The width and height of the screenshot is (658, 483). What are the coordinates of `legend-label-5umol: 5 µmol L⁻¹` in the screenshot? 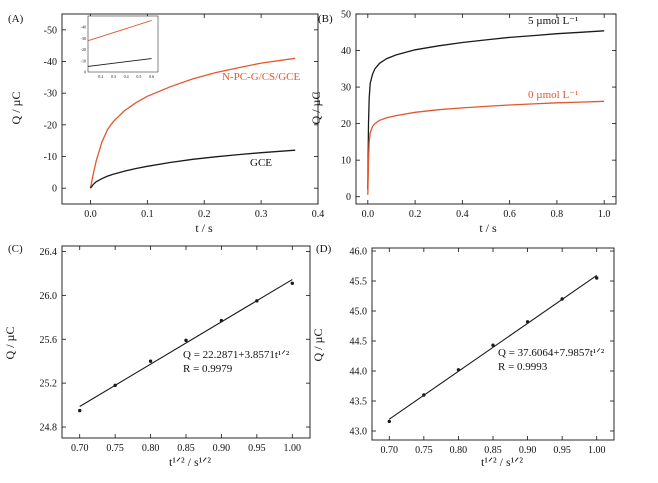 It's located at (553, 21).